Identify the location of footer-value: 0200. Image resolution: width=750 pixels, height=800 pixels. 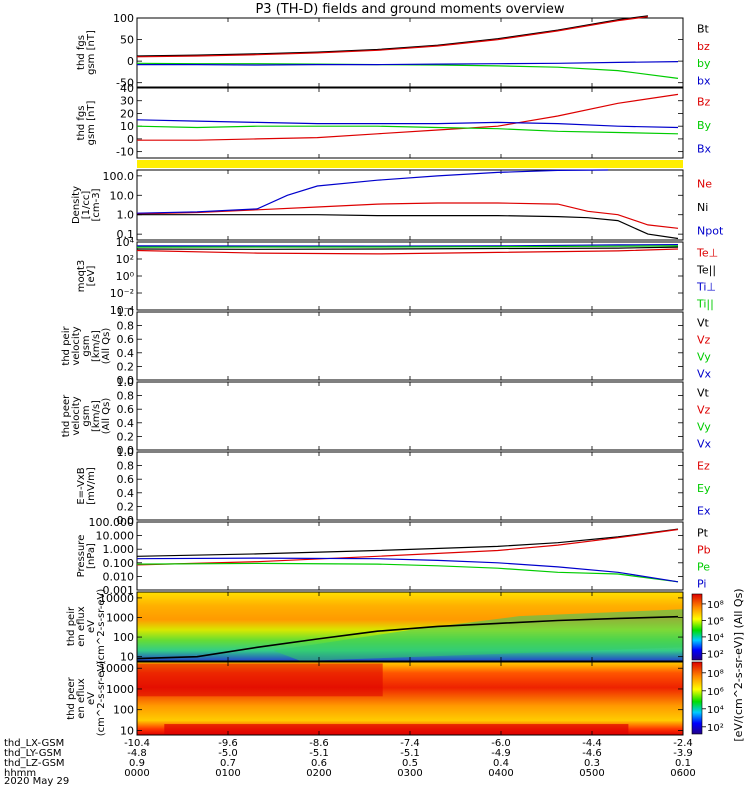
(318, 773).